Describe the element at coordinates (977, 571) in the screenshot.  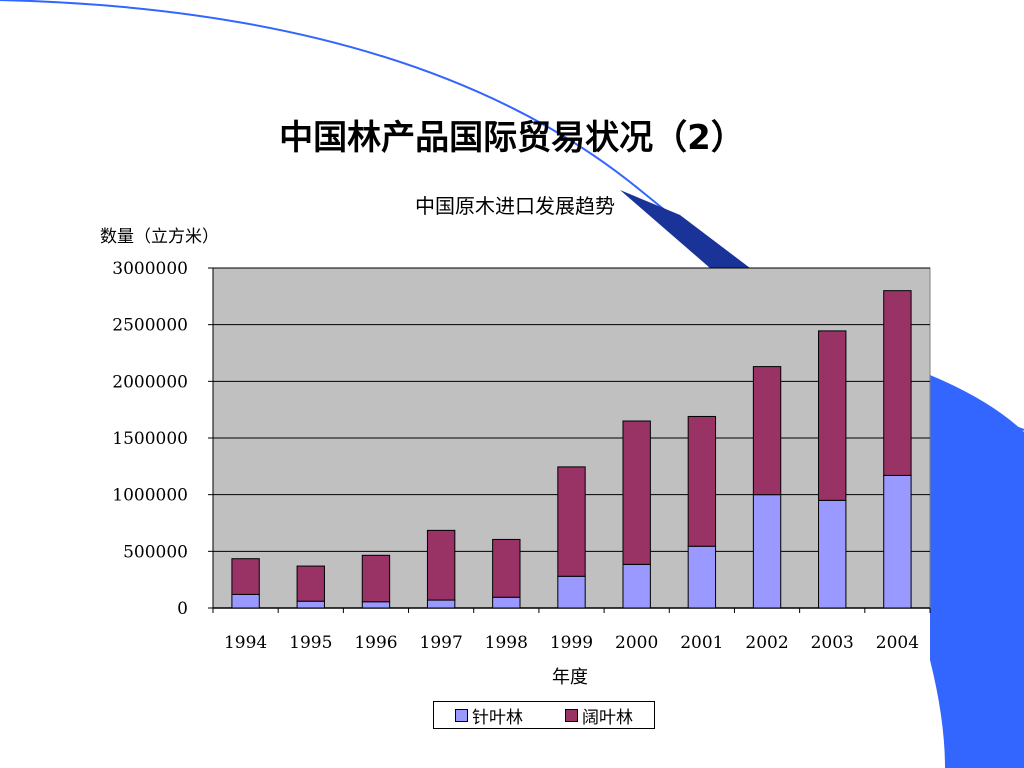
I see `decorative-blue-shape` at that location.